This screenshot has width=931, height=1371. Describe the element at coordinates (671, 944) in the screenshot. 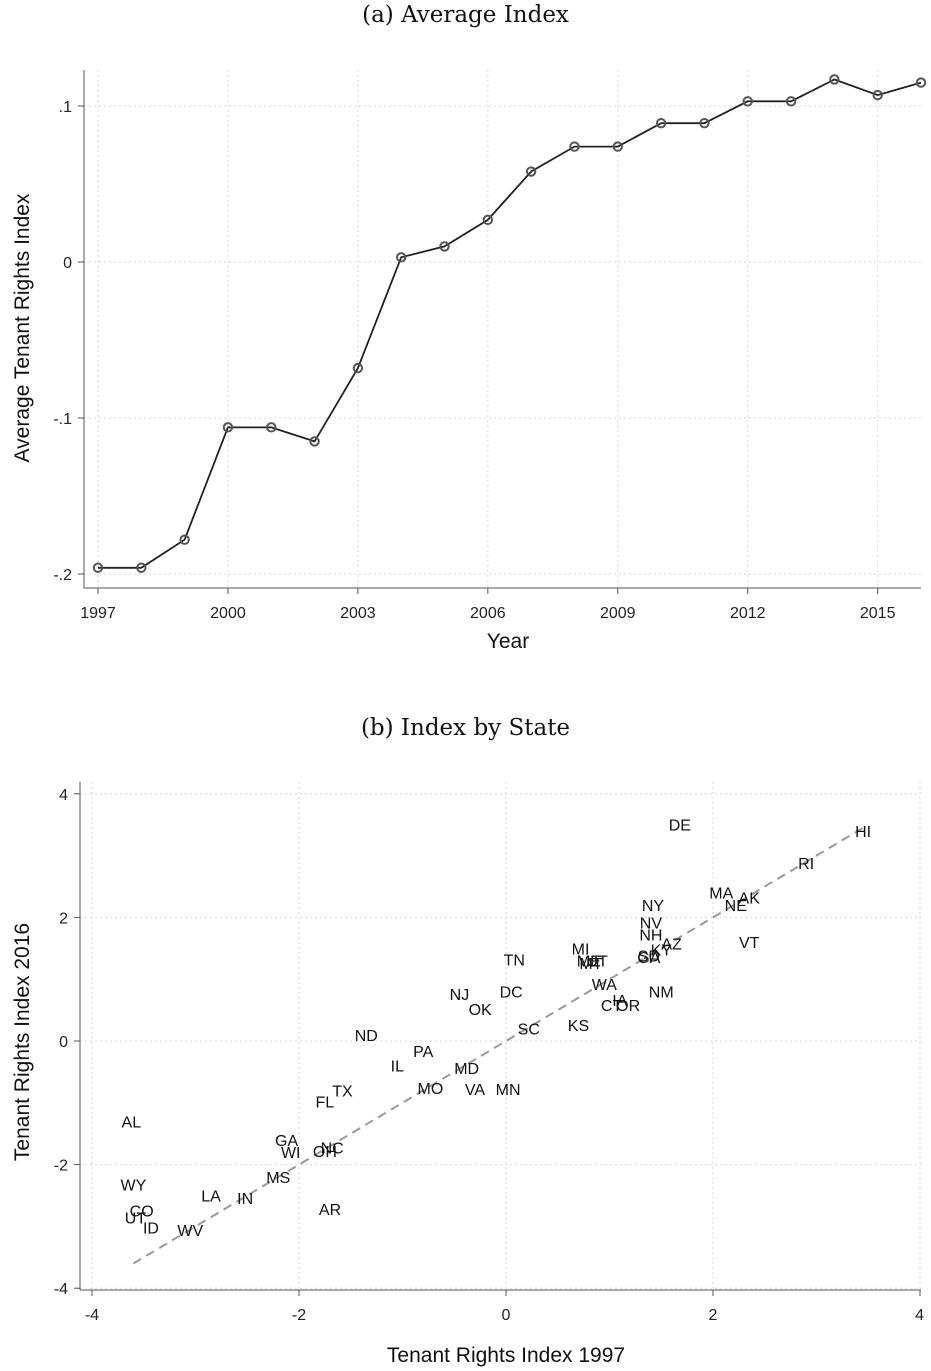

I see `state-label: AZ` at that location.